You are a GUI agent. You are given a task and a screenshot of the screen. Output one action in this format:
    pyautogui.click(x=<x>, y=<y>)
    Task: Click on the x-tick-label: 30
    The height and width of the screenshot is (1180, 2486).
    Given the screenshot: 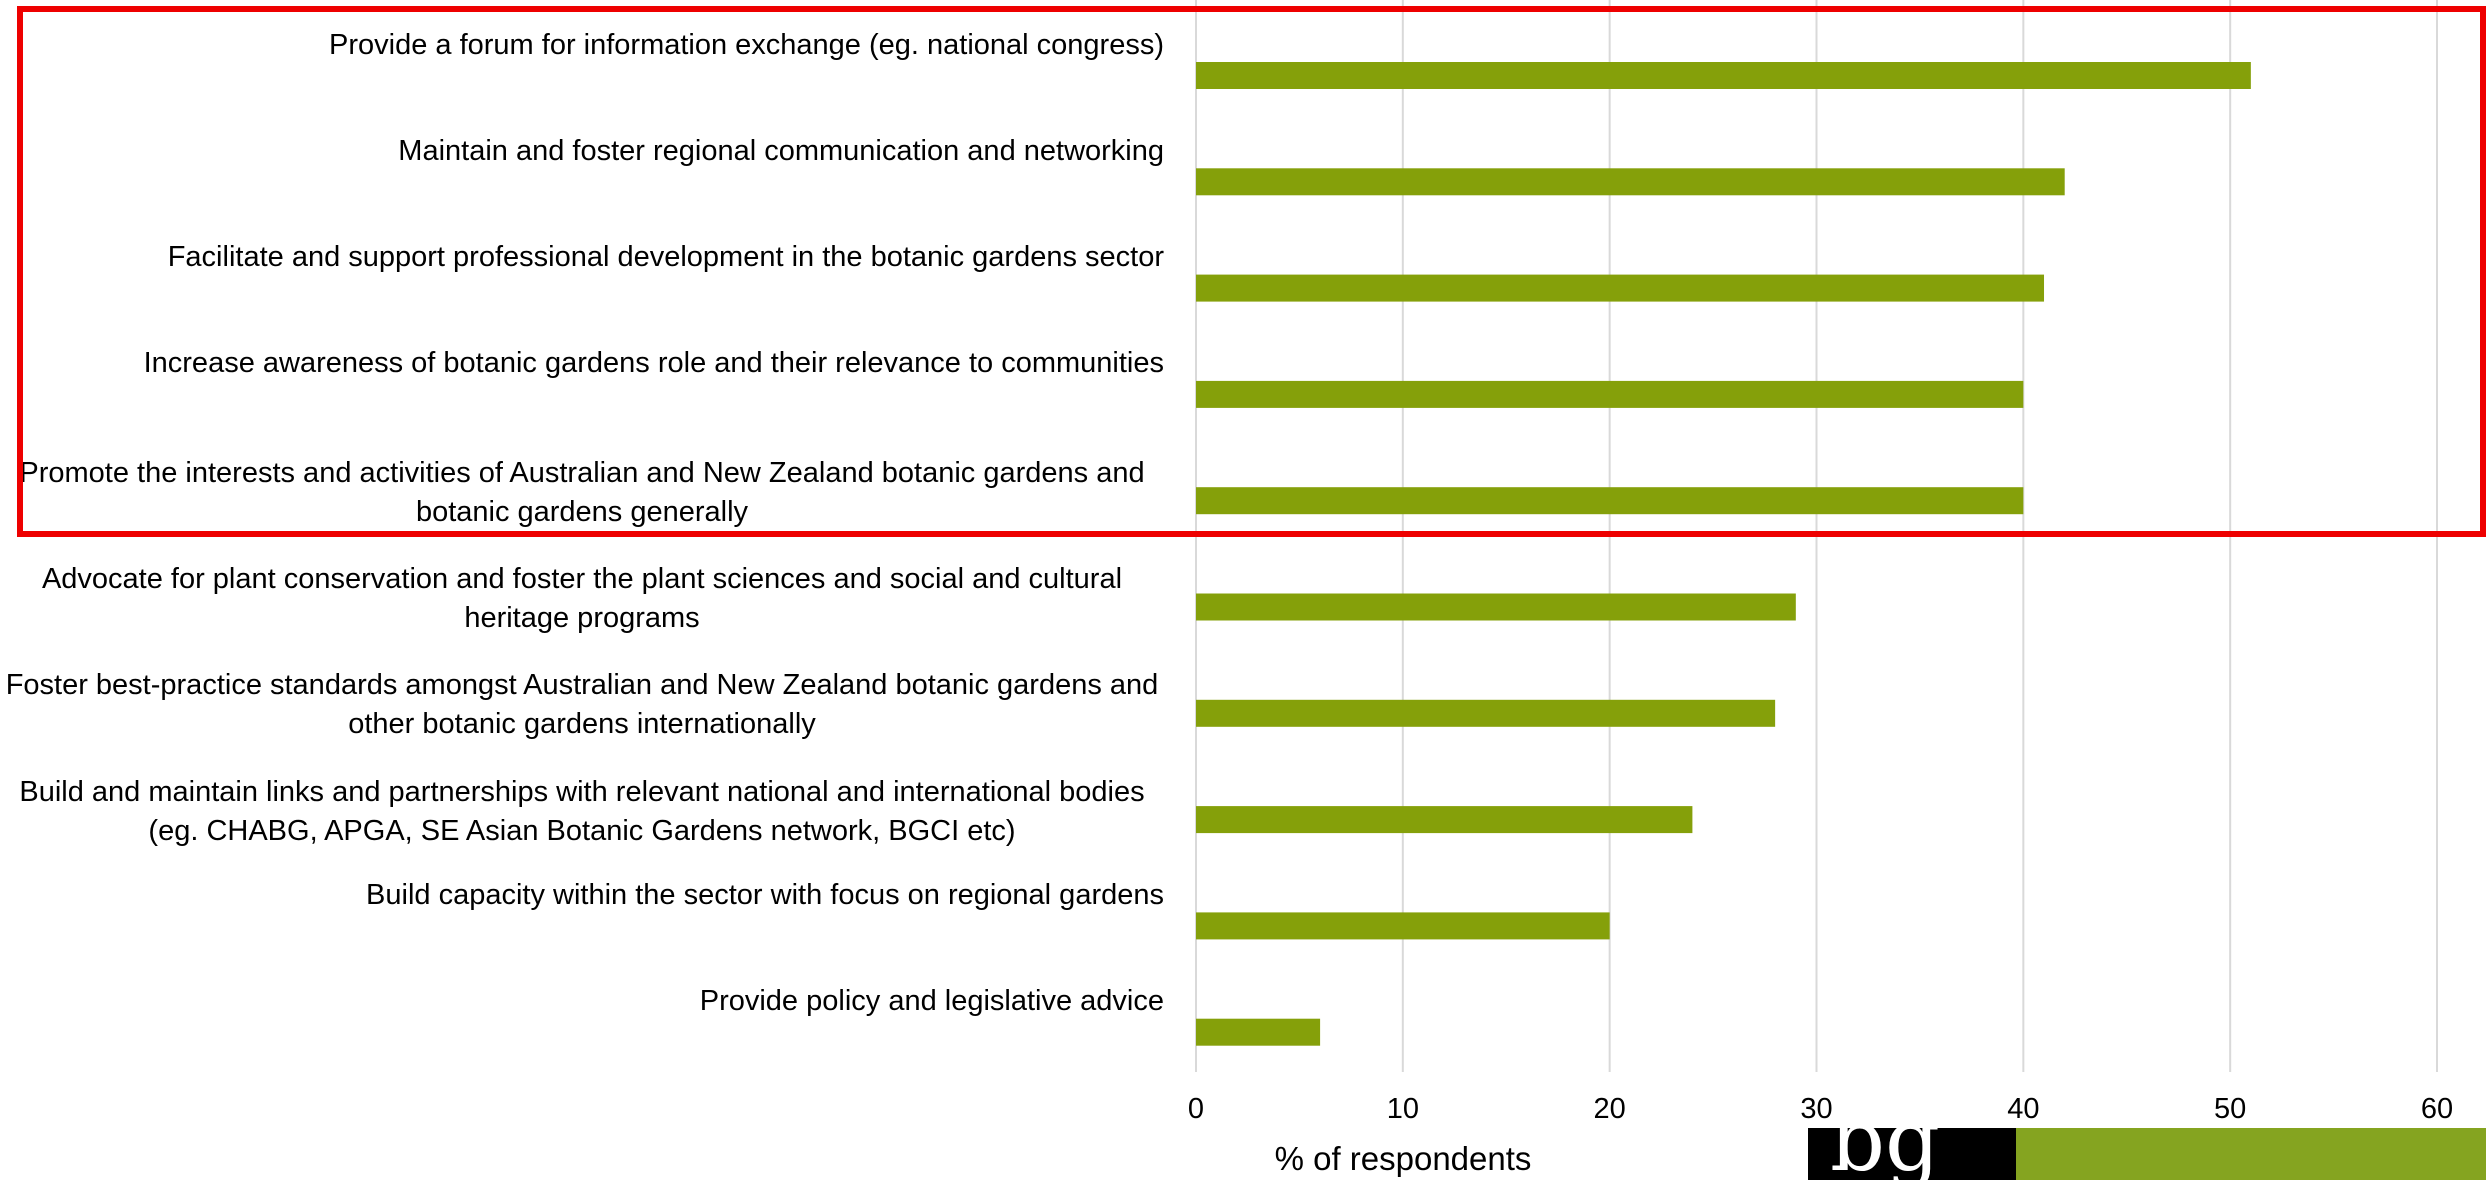 What is the action you would take?
    pyautogui.click(x=1816, y=1109)
    